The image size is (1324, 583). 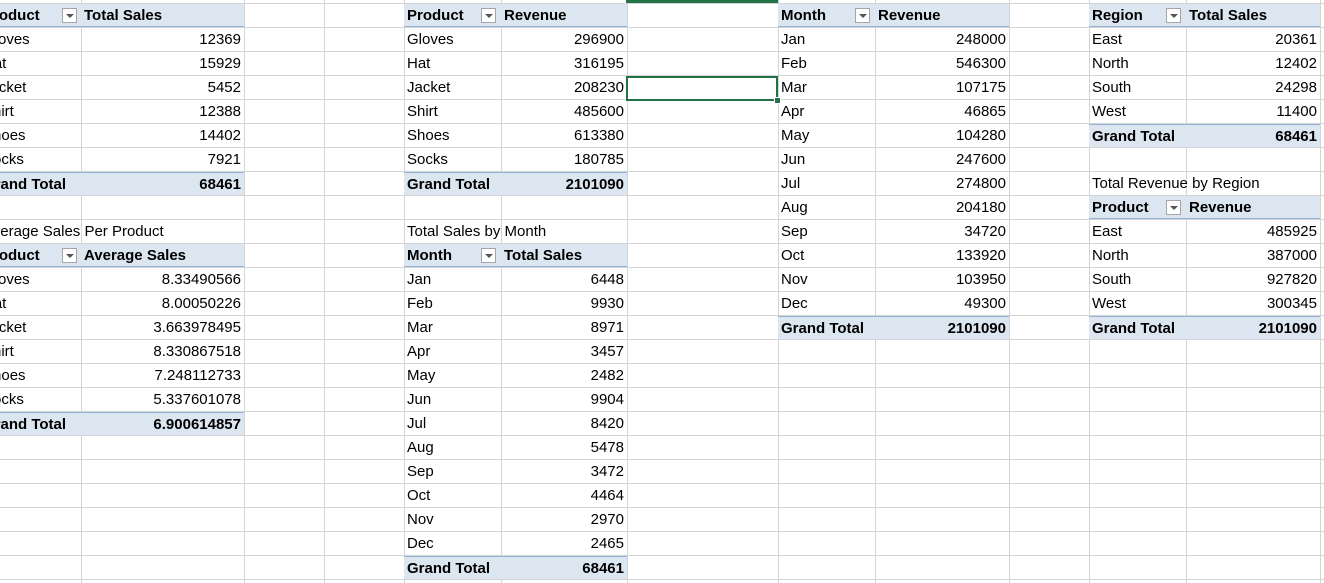 I want to click on pivot-row-value: 2970, so click(x=607, y=519).